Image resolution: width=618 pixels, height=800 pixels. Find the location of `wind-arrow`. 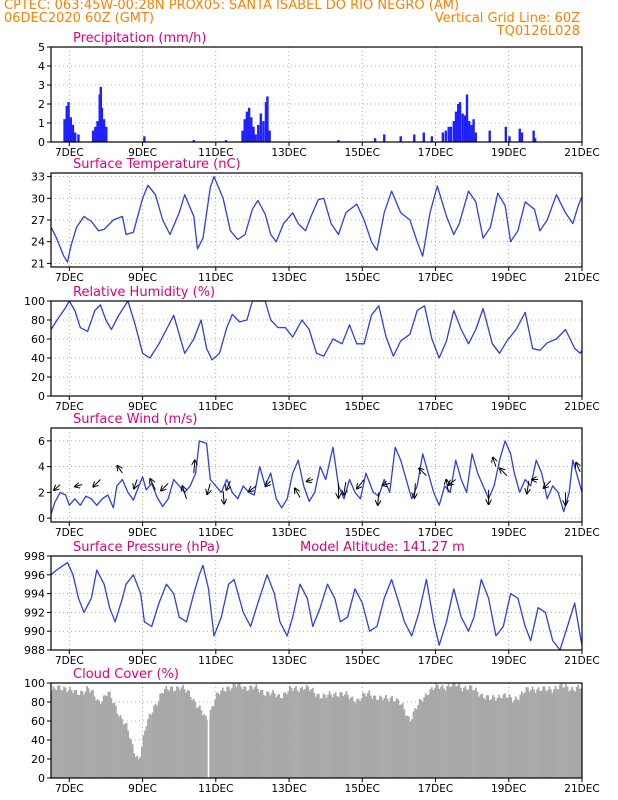

wind-arrow is located at coordinates (120, 470).